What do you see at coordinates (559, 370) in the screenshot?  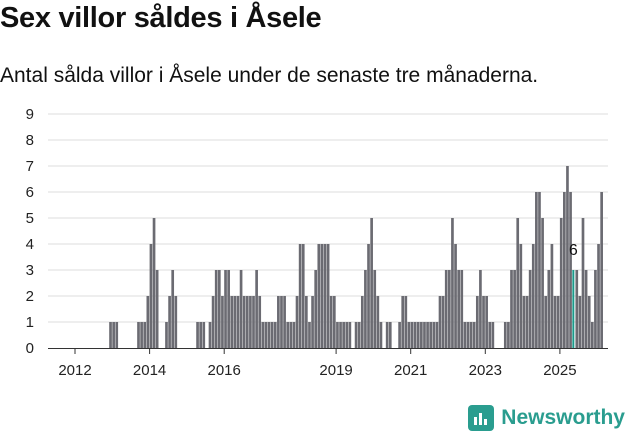 I see `x-tick-label: 2025` at bounding box center [559, 370].